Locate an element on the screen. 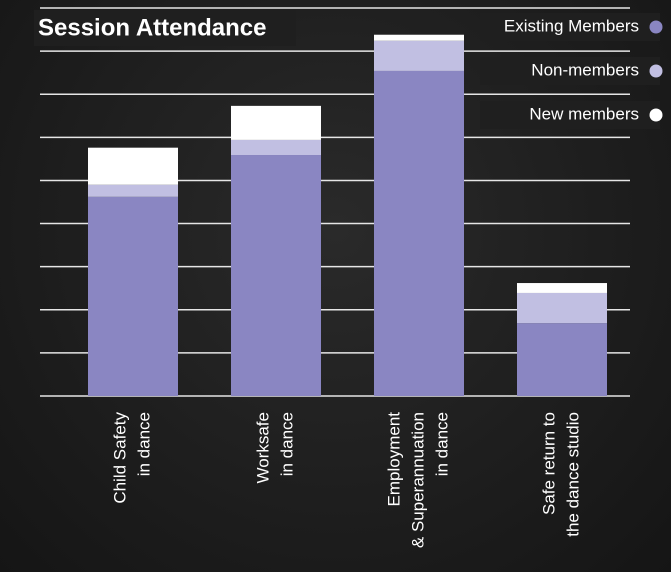 The height and width of the screenshot is (572, 671). x-tick-label: & Superannuation is located at coordinates (417, 480).